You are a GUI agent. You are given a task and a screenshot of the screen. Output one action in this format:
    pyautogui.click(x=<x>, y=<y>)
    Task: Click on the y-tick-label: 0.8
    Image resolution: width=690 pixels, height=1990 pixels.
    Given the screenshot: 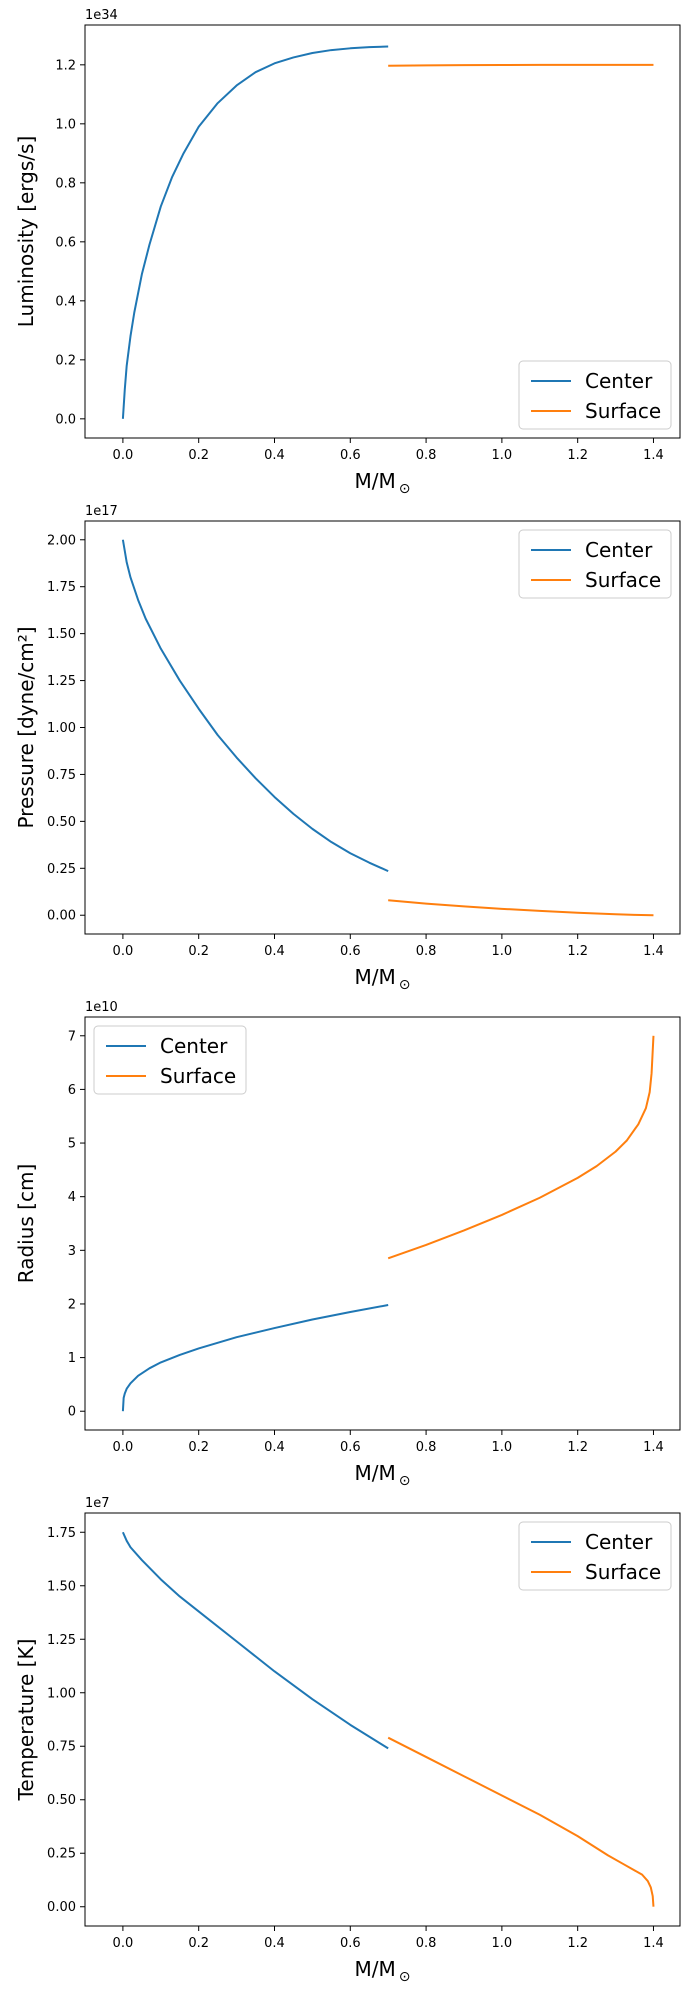 What is the action you would take?
    pyautogui.click(x=65, y=183)
    